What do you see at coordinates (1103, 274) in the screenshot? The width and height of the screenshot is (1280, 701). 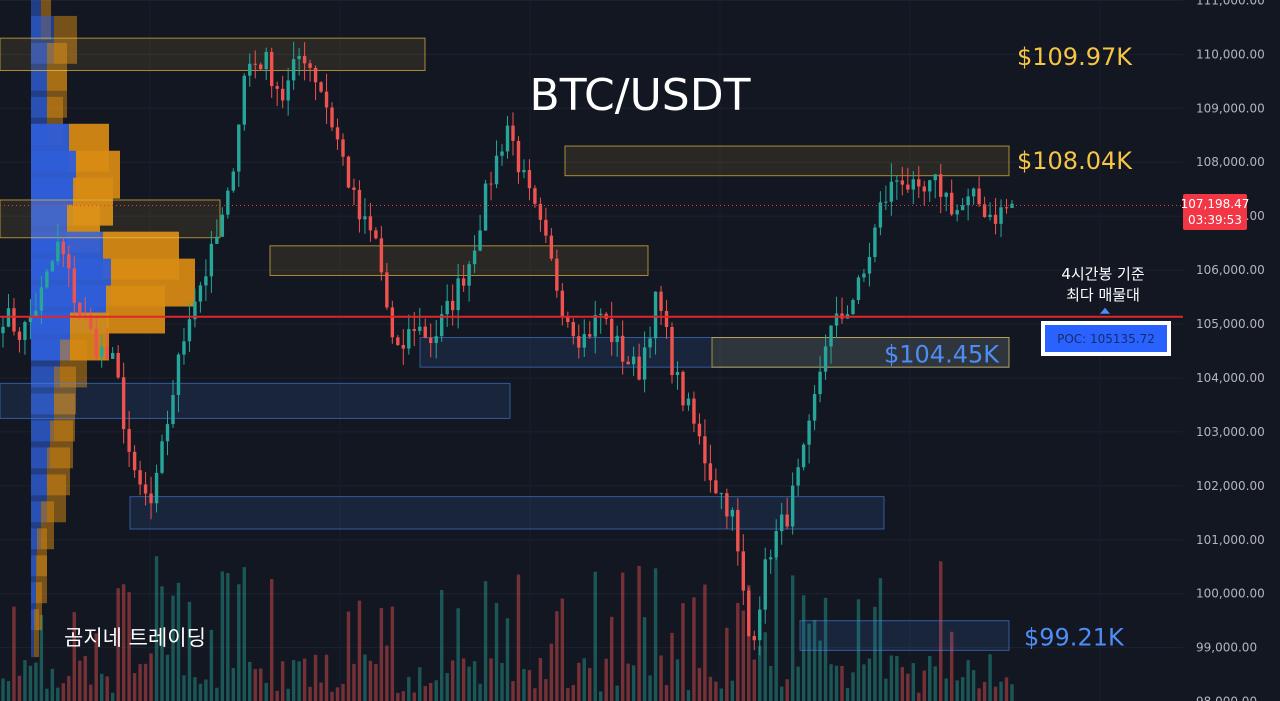 I see `poc-note-line1: 4시간봉 기준` at bounding box center [1103, 274].